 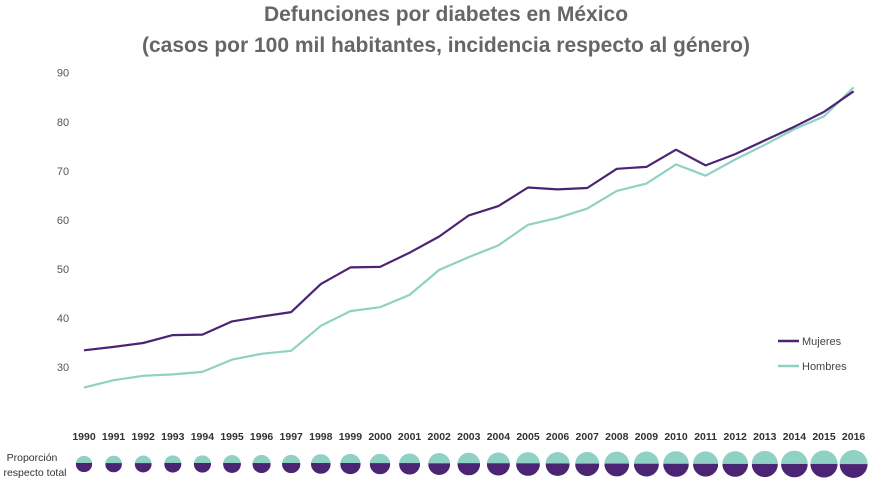 I want to click on x-tick-label: 2015, so click(x=824, y=437).